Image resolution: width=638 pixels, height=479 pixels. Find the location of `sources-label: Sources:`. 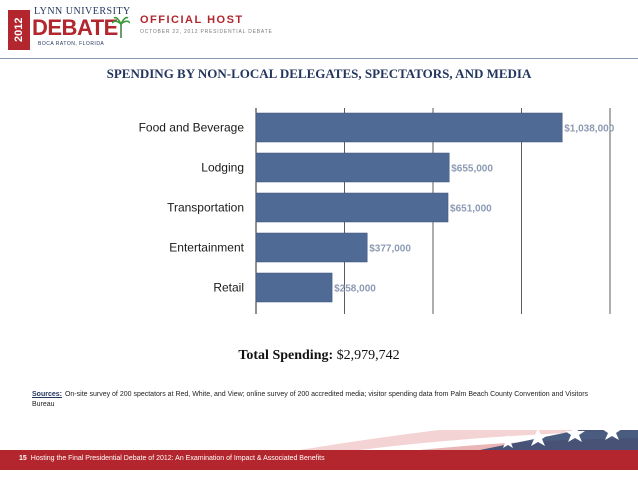

sources-label: Sources: is located at coordinates (47, 394).